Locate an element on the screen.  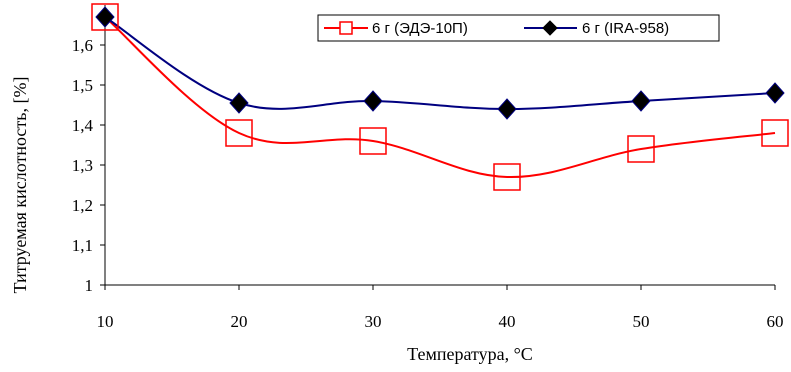
legend-item-edе: 6 г (ЭДЭ-10П) is located at coordinates (396, 28).